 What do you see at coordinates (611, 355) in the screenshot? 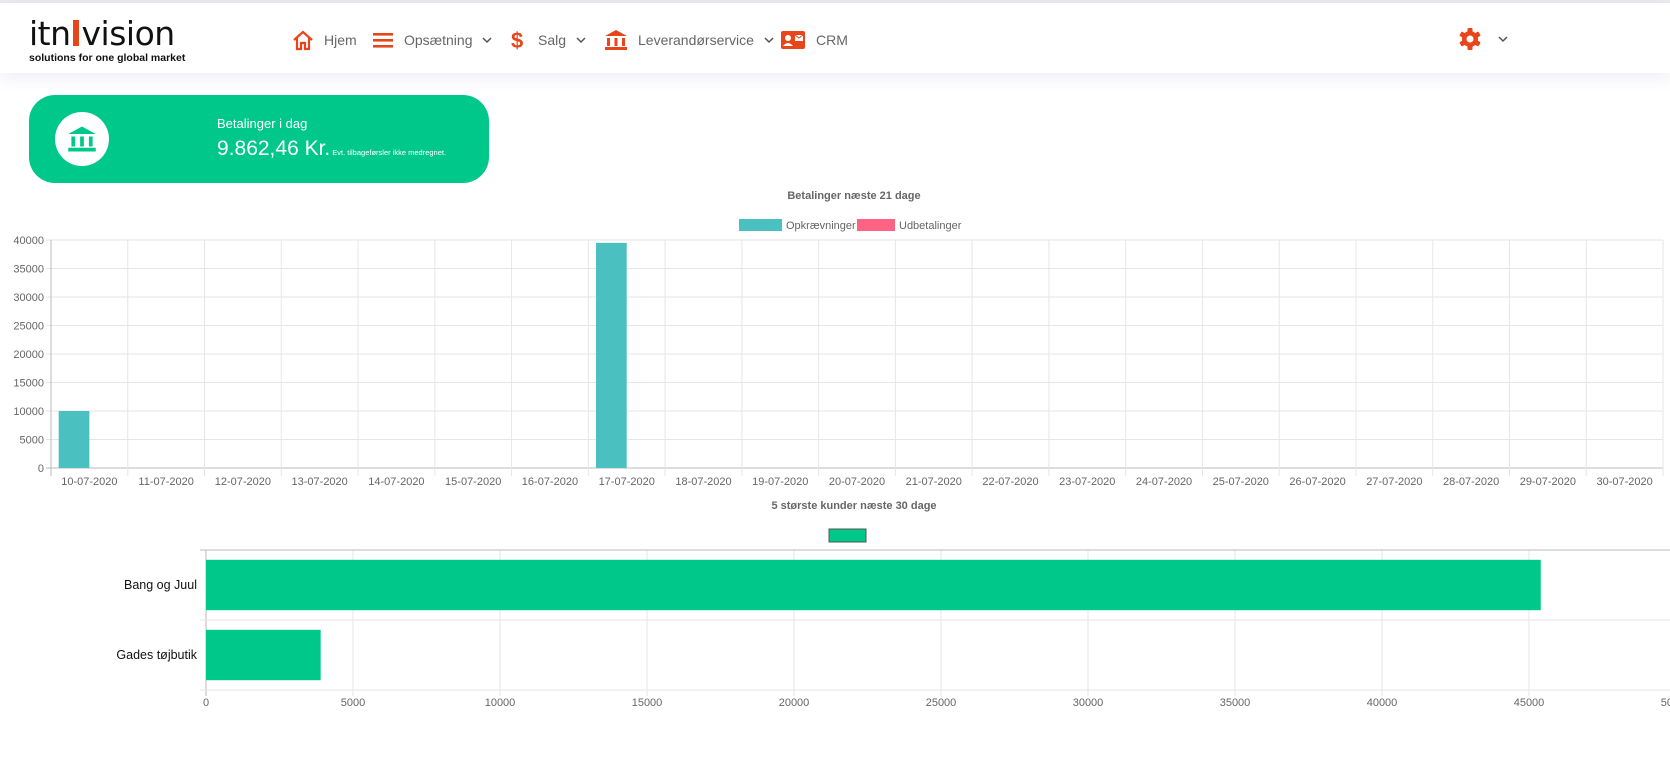
I see `bar-opkrævninger-17-07-2020` at bounding box center [611, 355].